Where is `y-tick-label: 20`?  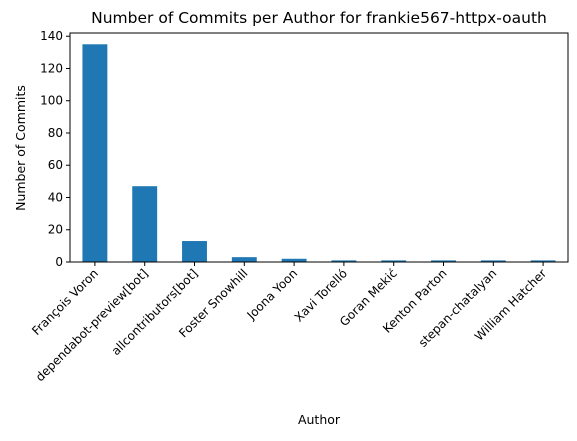 y-tick-label: 20 is located at coordinates (55, 230).